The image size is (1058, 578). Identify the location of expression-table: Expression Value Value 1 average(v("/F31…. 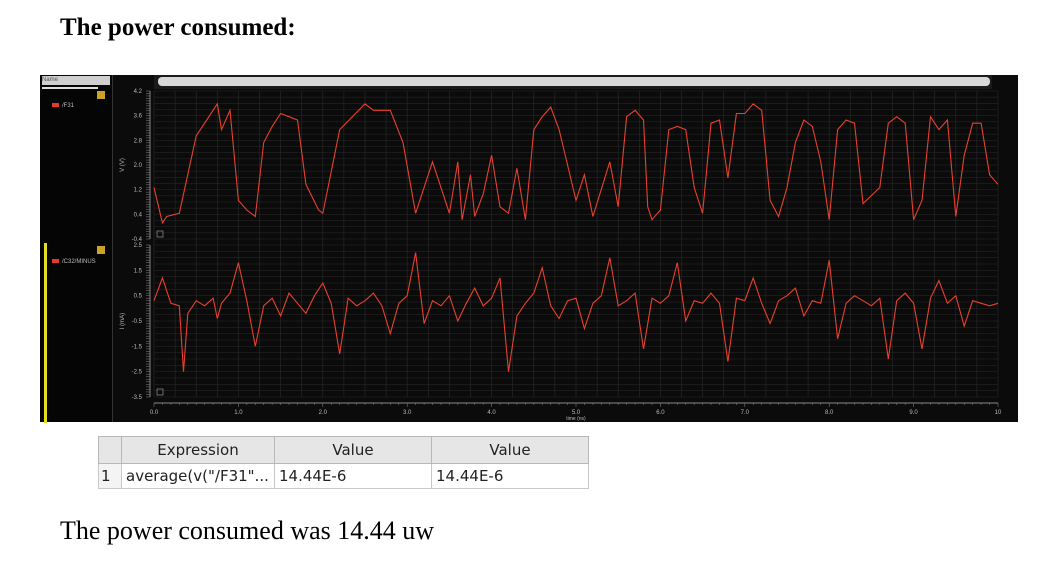
(343, 462).